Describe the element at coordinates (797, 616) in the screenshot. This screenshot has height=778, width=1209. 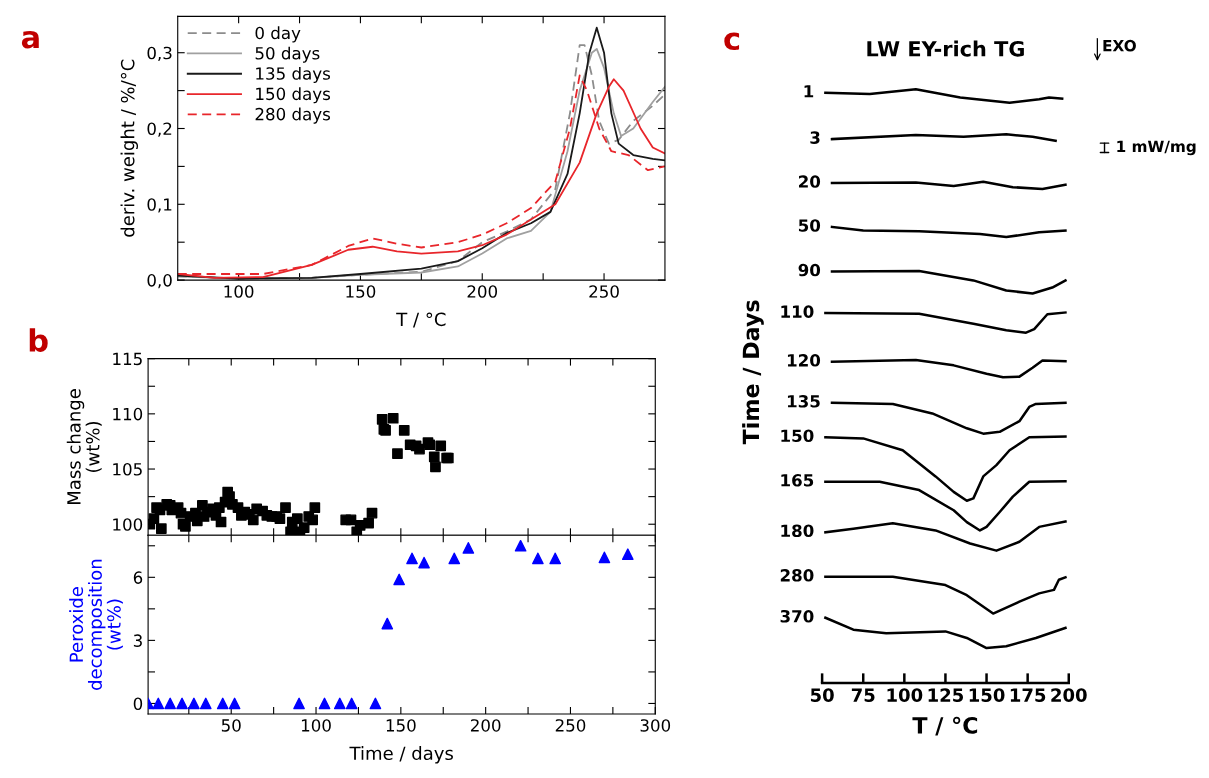
I see `series-label: 370` at that location.